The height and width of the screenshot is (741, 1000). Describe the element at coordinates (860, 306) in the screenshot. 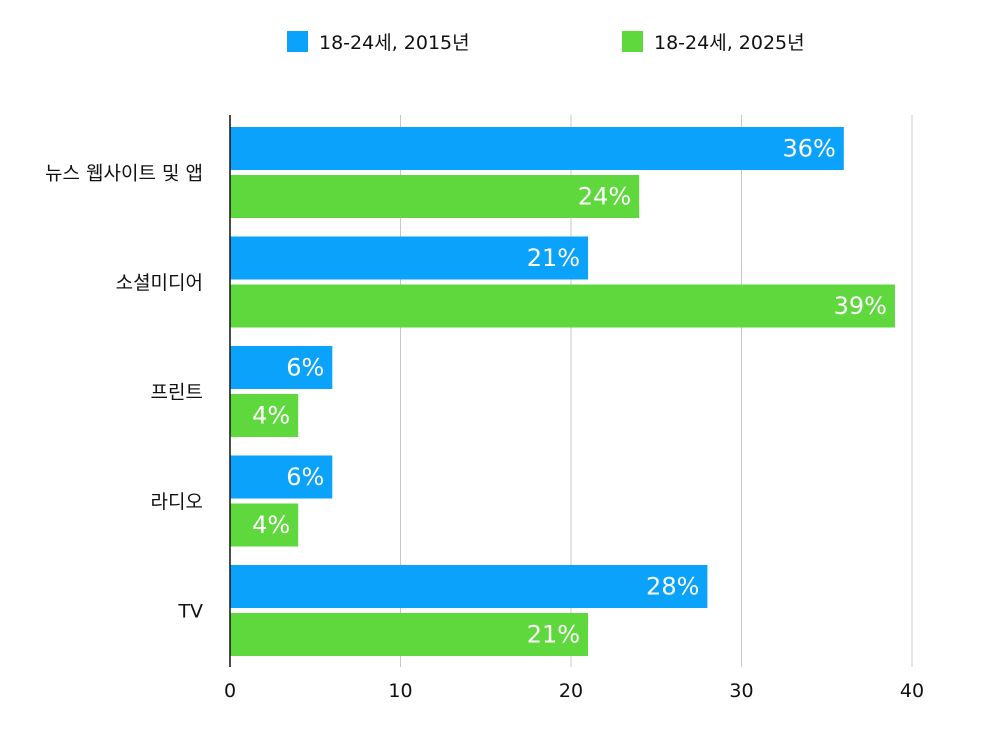

I see `bar-value-label: 39%` at that location.